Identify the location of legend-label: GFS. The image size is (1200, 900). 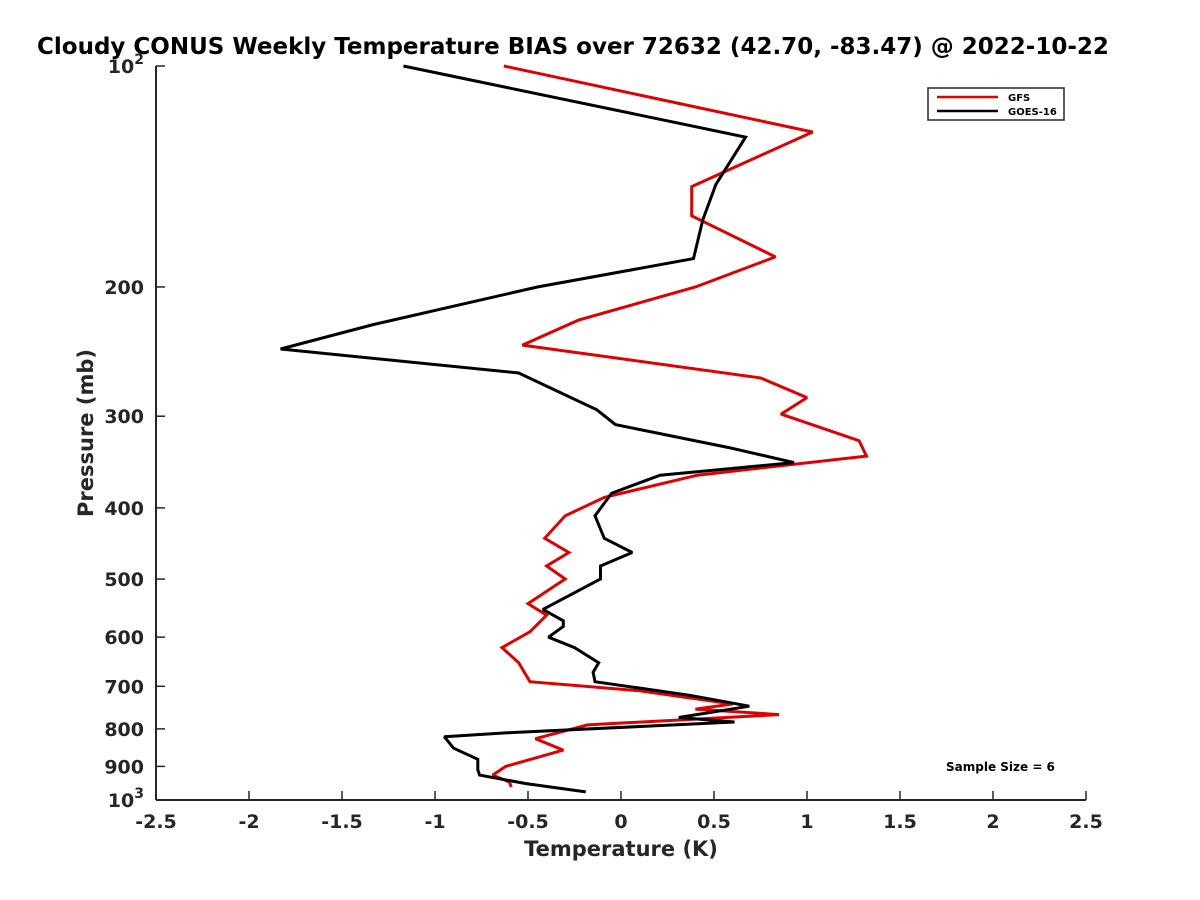
(1019, 98).